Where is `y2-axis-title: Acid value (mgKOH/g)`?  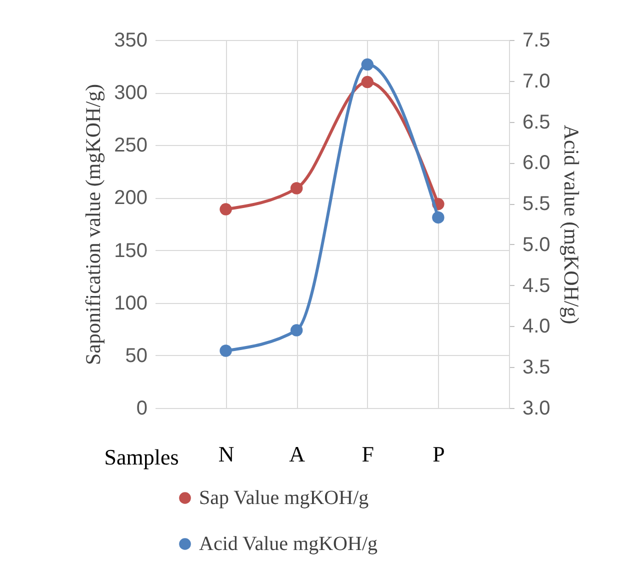
y2-axis-title: Acid value (mgKOH/g) is located at coordinates (571, 224).